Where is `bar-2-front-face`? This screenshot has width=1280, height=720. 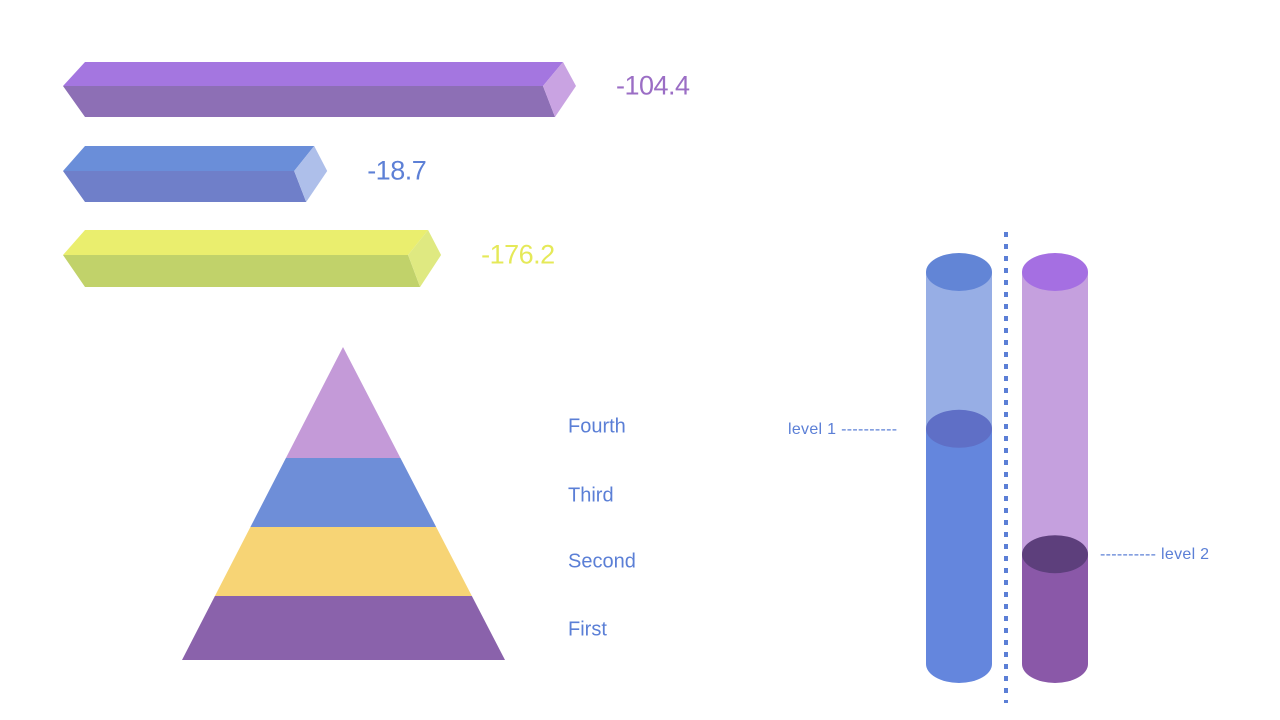 bar-2-front-face is located at coordinates (185, 186).